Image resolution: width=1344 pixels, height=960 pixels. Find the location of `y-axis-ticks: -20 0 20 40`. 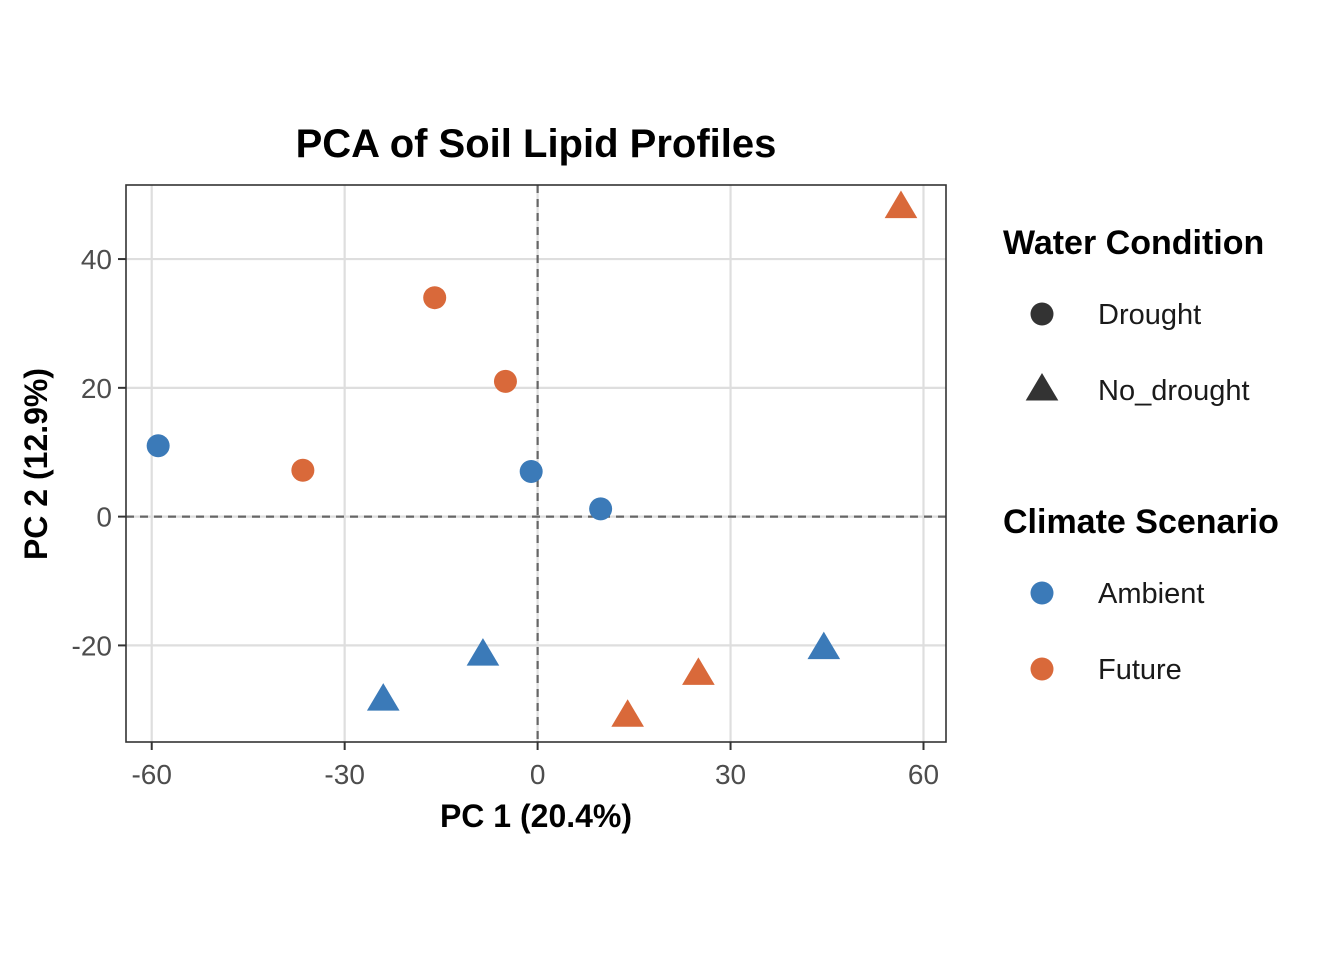

y-axis-ticks: -20 0 20 40 is located at coordinates (99, 452).